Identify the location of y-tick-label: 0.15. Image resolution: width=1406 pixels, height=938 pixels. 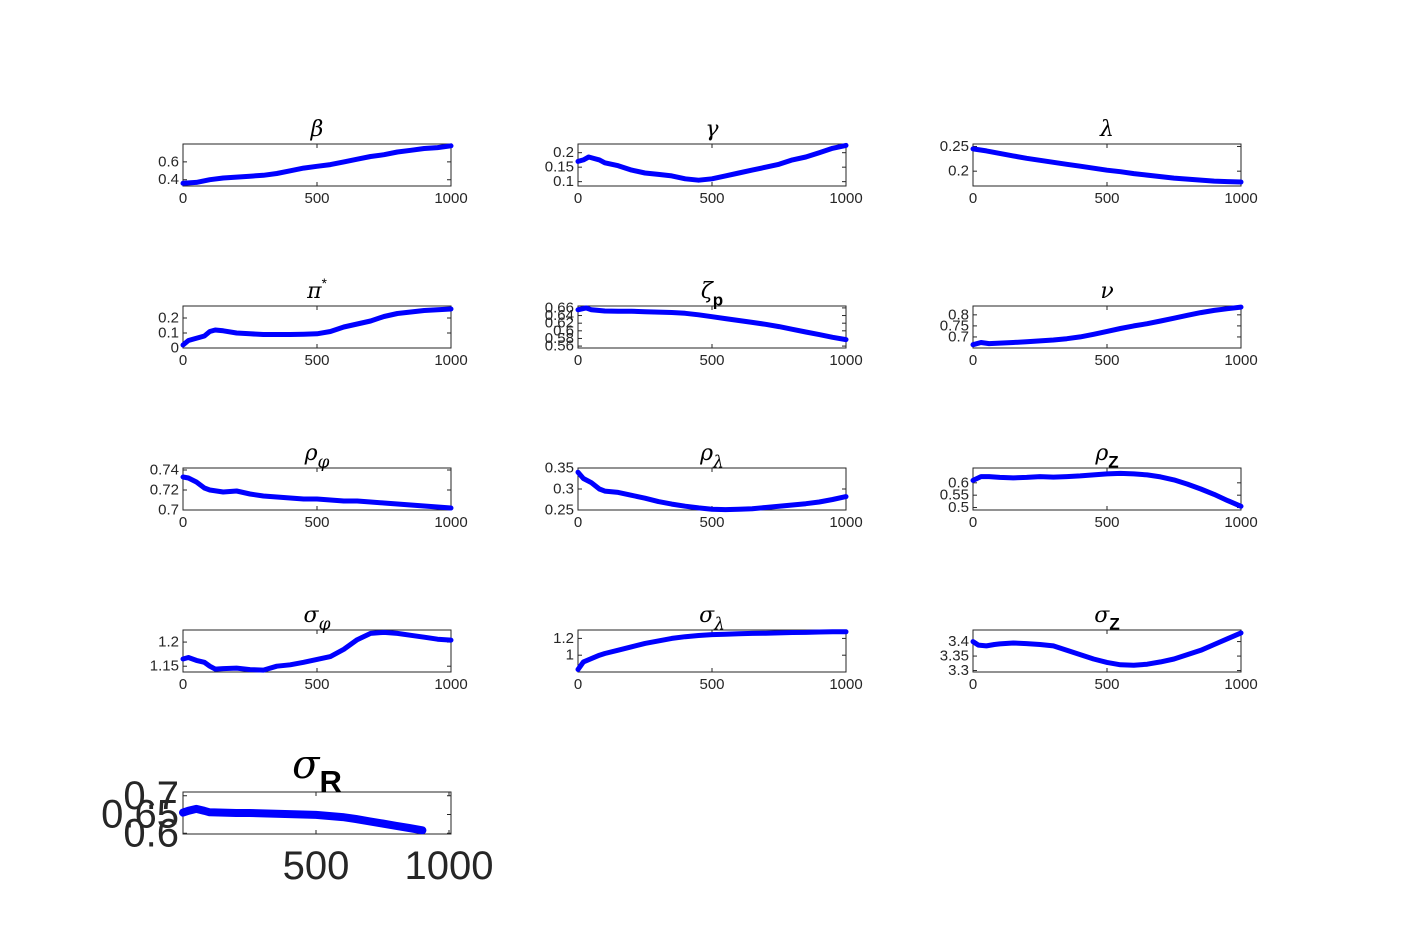
(559, 167).